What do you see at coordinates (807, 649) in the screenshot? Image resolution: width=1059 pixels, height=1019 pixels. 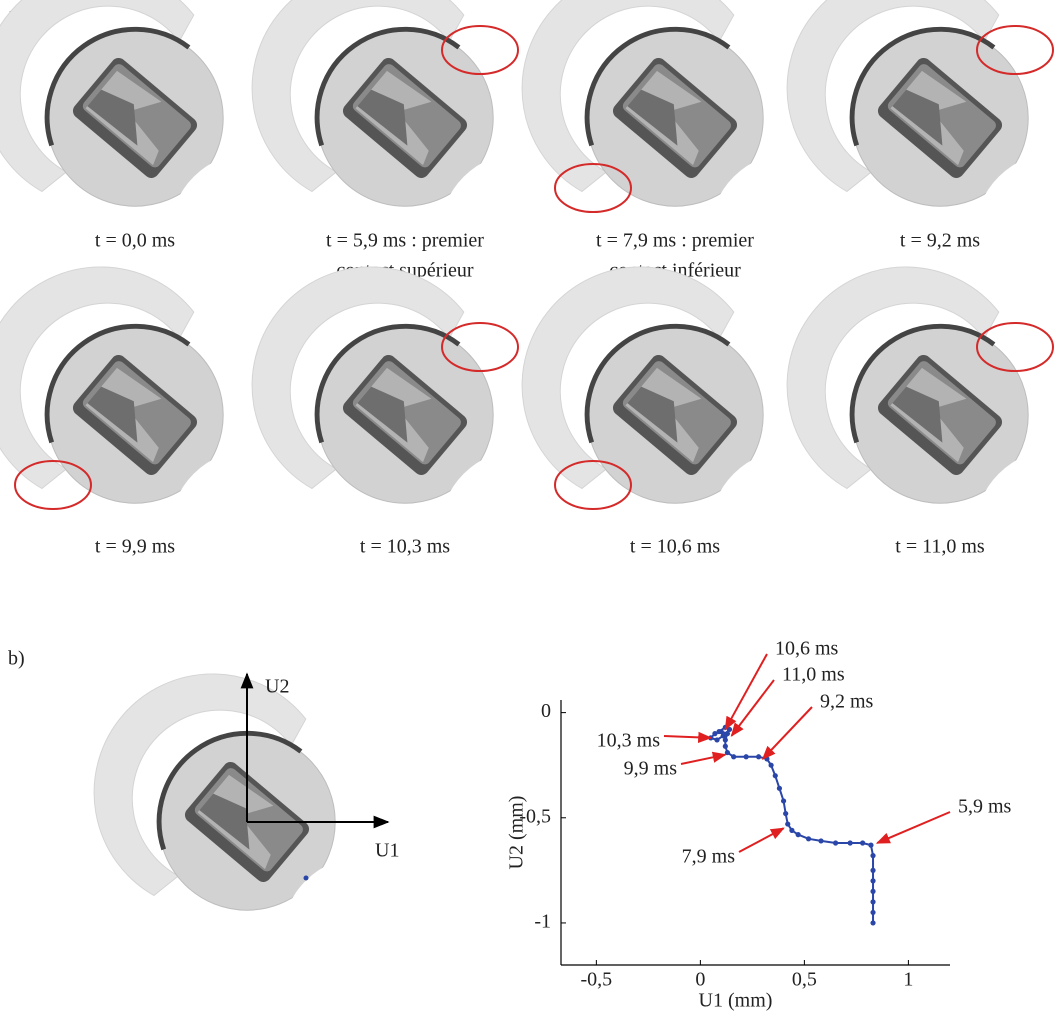 I see `annotation-text: 10,6 ms` at bounding box center [807, 649].